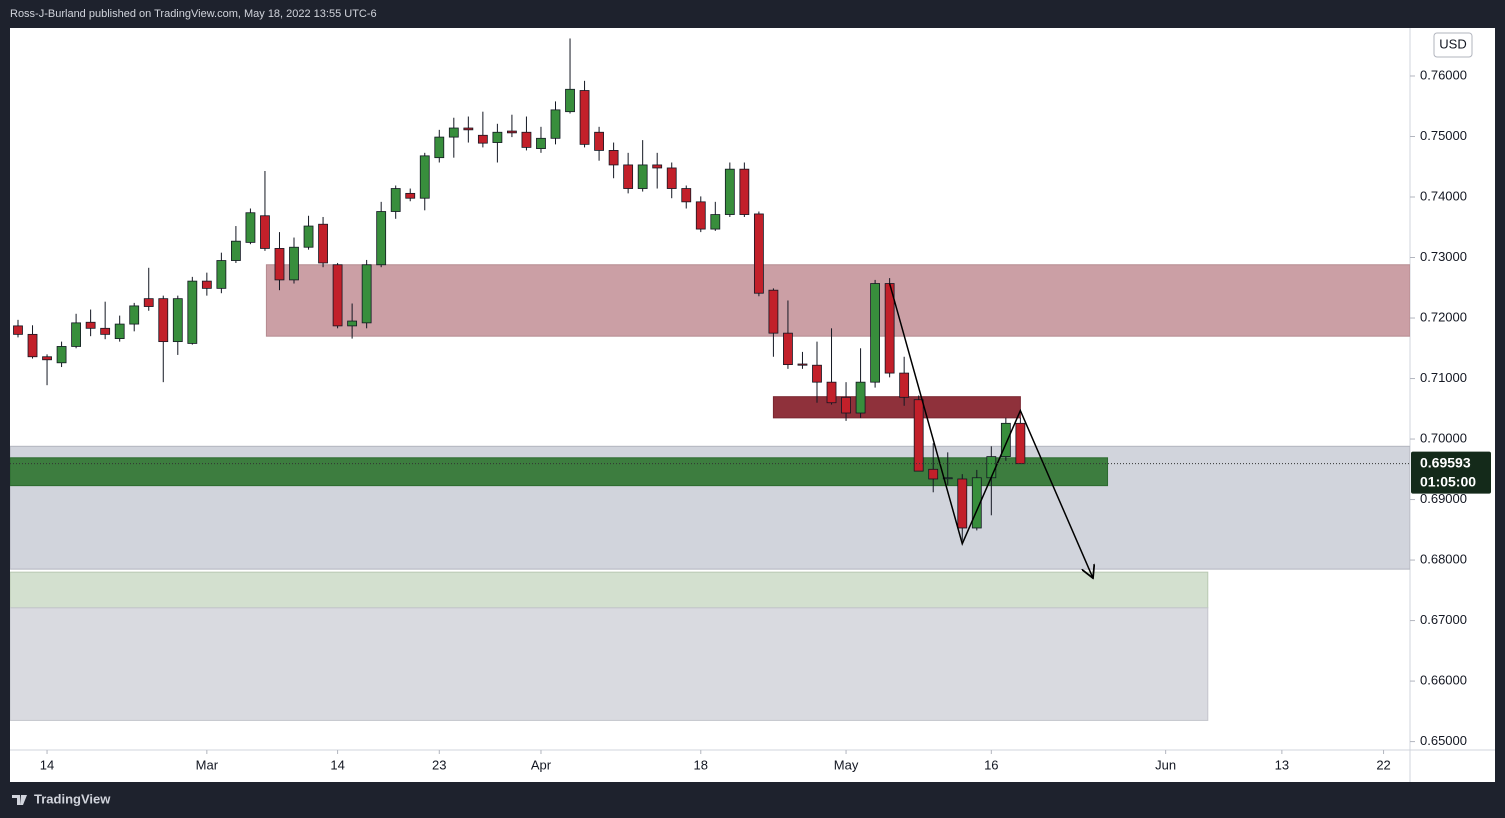  I want to click on y-tick-label: 0.66000, so click(1443, 680).